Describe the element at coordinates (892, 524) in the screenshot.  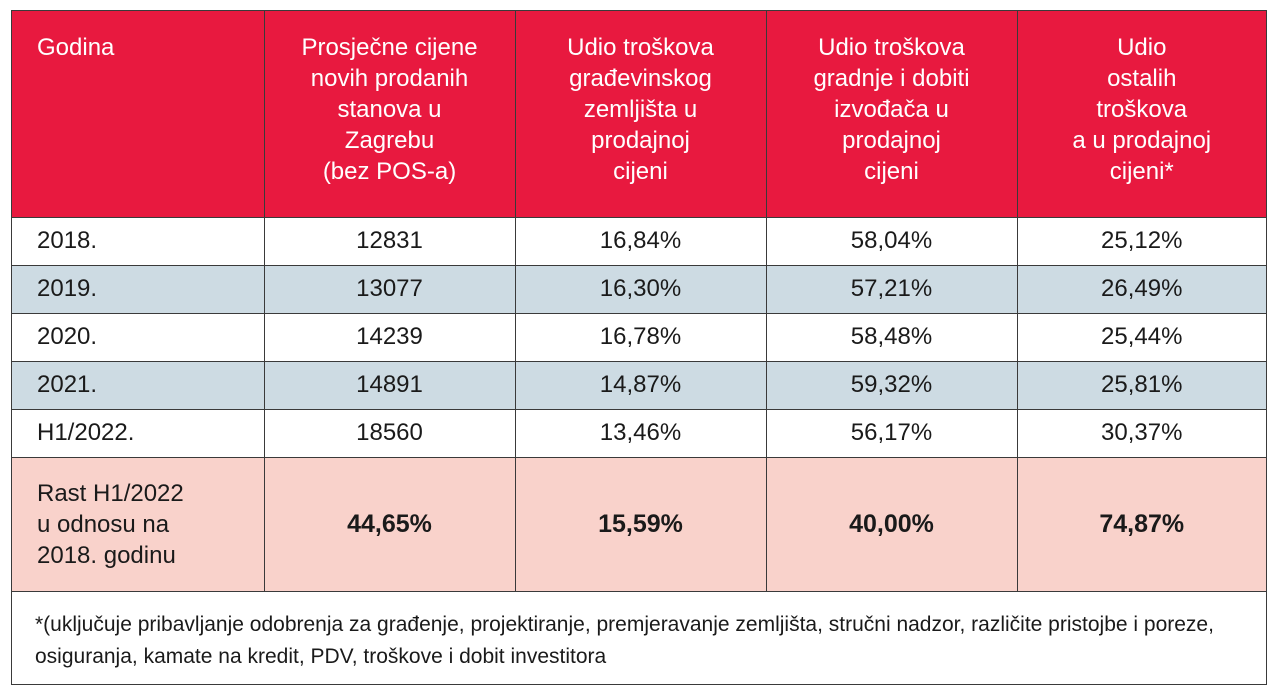
I see `growth-construction-cost-share: 40,00%` at that location.